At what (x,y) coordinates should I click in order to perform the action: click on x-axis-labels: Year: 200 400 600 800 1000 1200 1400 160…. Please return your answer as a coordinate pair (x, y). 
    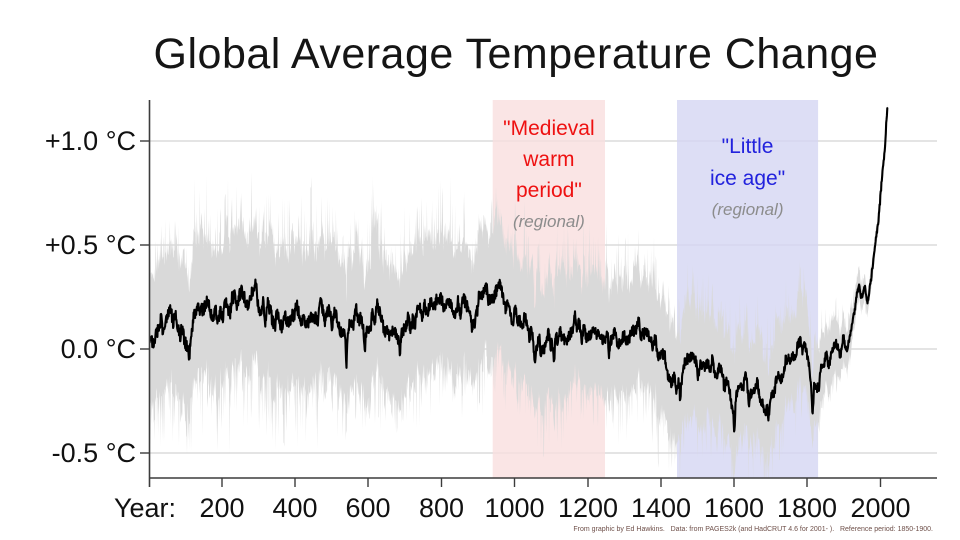
    Looking at the image, I should click on (512, 508).